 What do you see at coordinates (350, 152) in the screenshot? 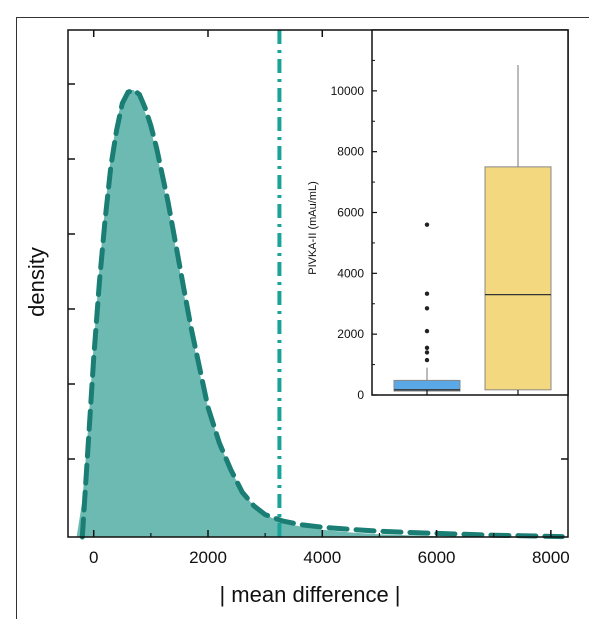
I see `inset-y-tick-label: 8000` at bounding box center [350, 152].